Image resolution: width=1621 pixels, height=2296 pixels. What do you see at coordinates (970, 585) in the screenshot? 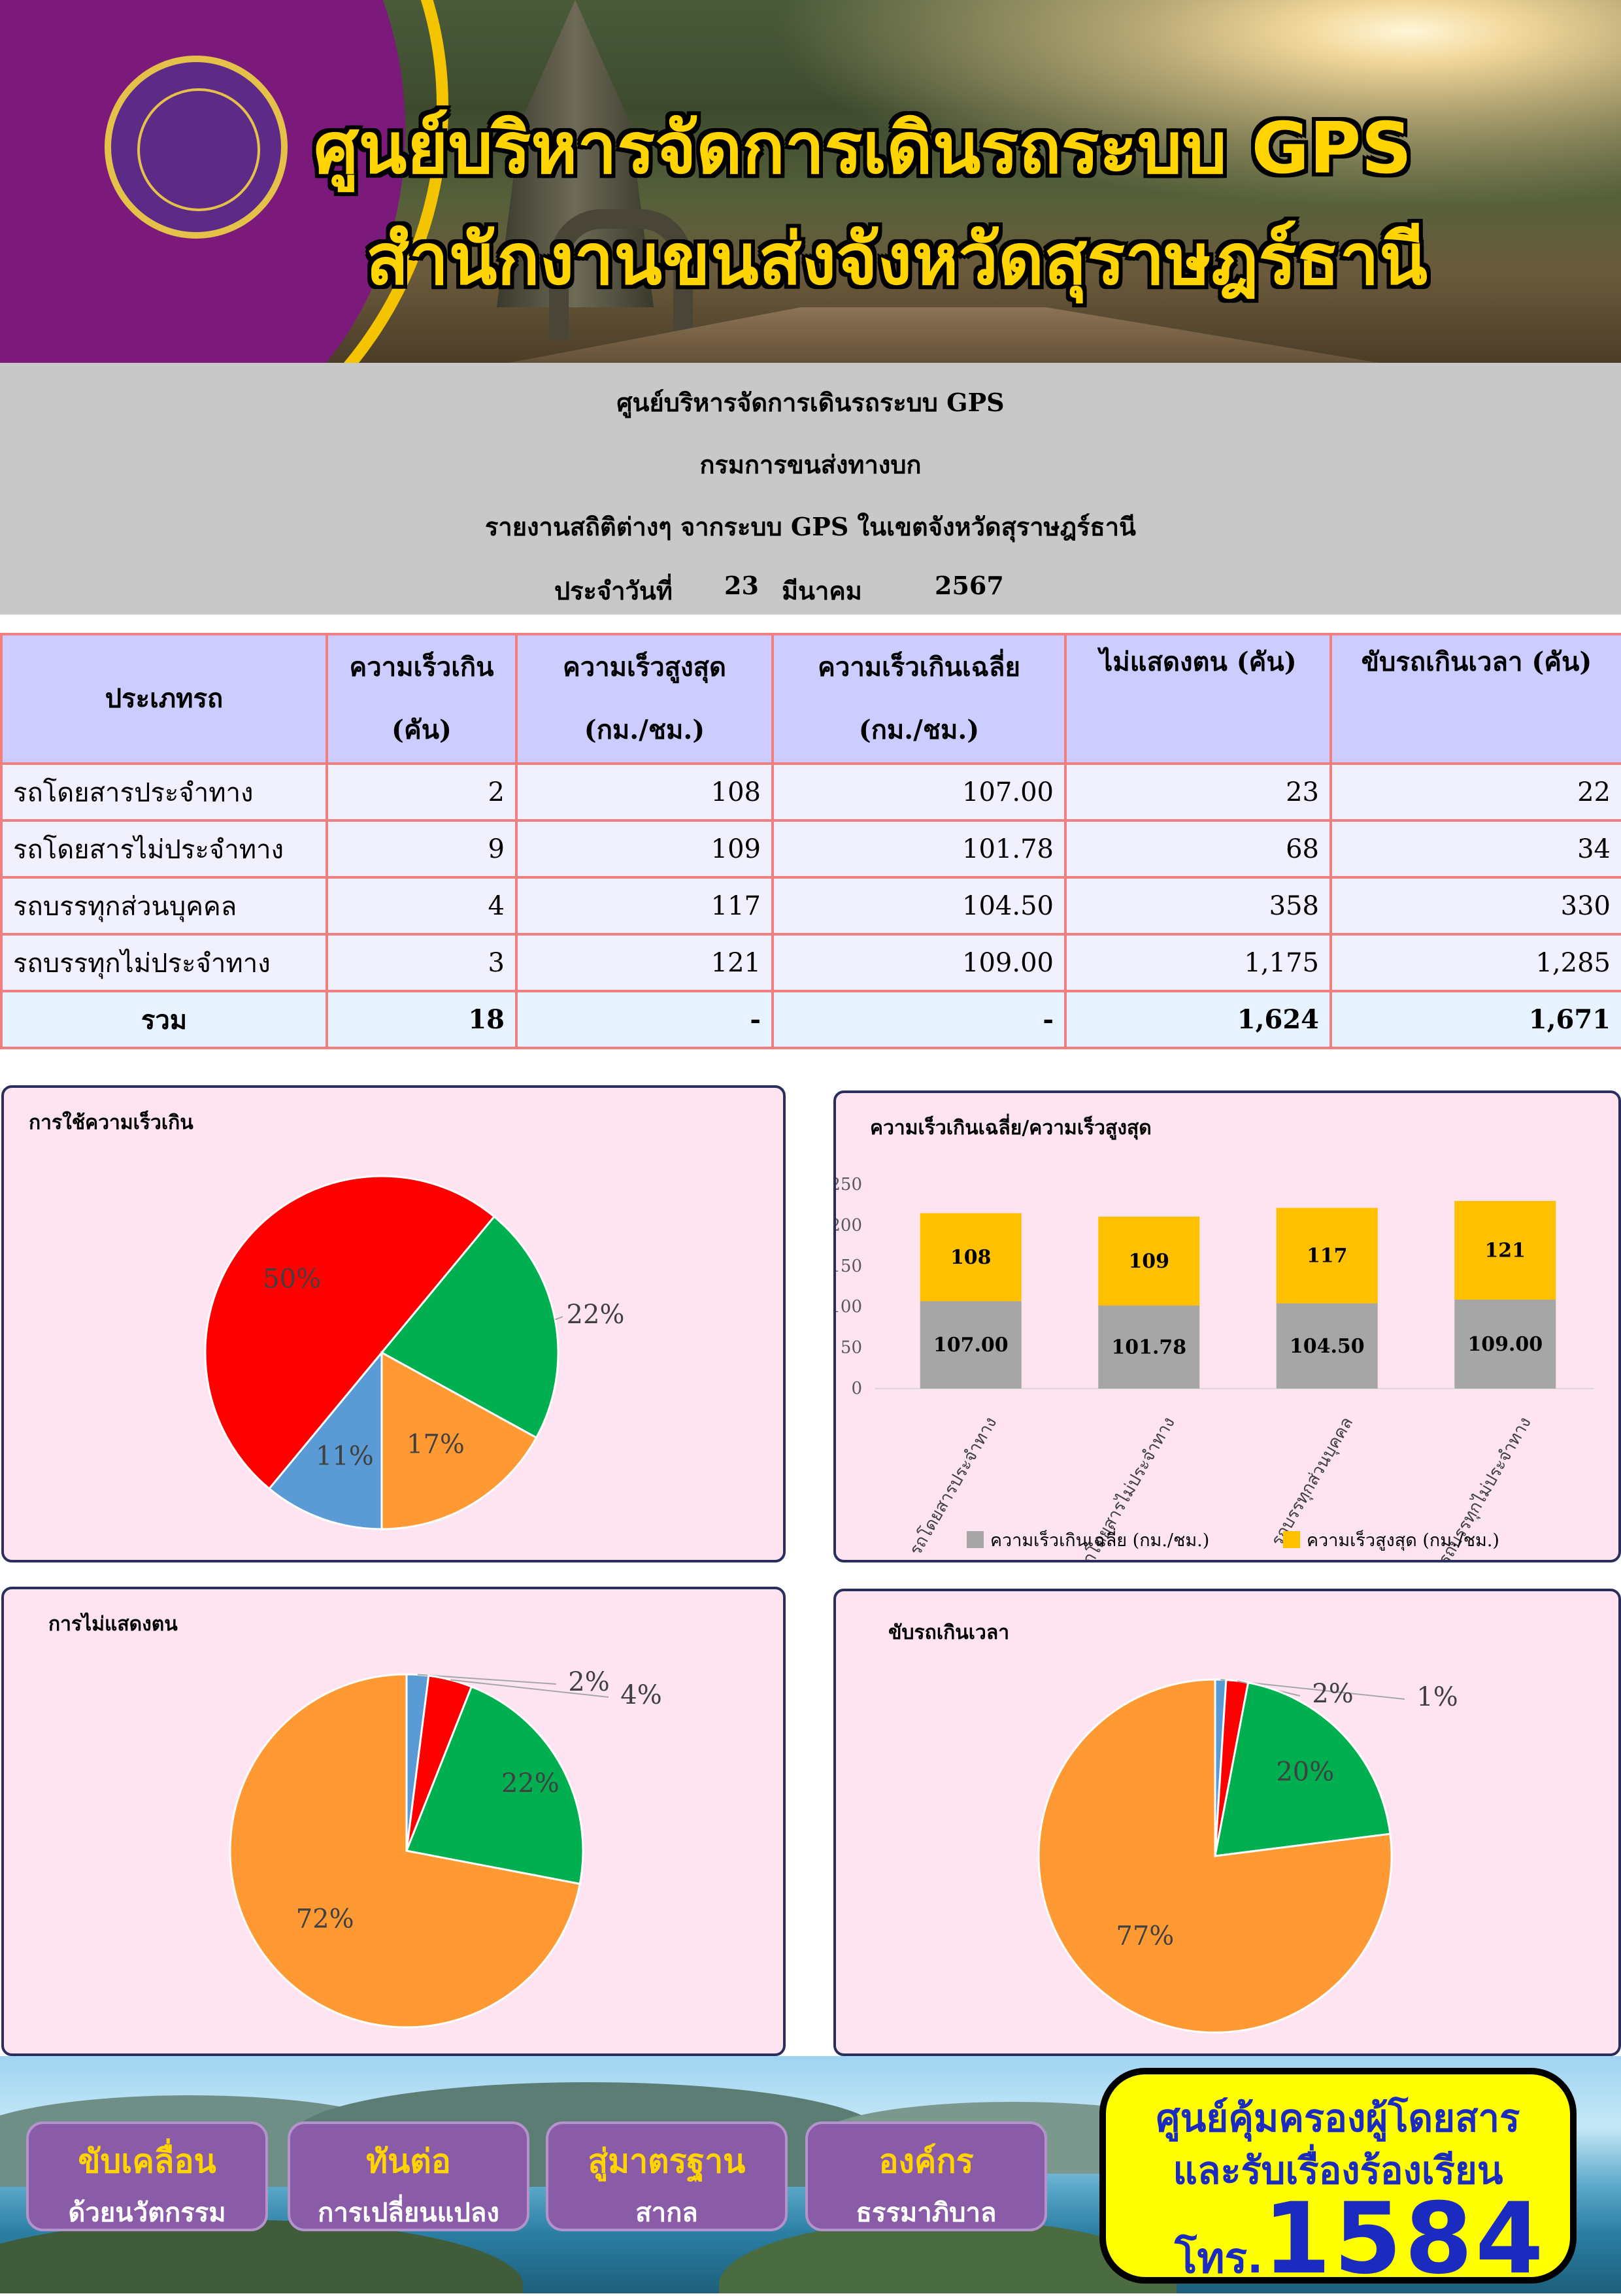
I see `date-year: 2567` at bounding box center [970, 585].